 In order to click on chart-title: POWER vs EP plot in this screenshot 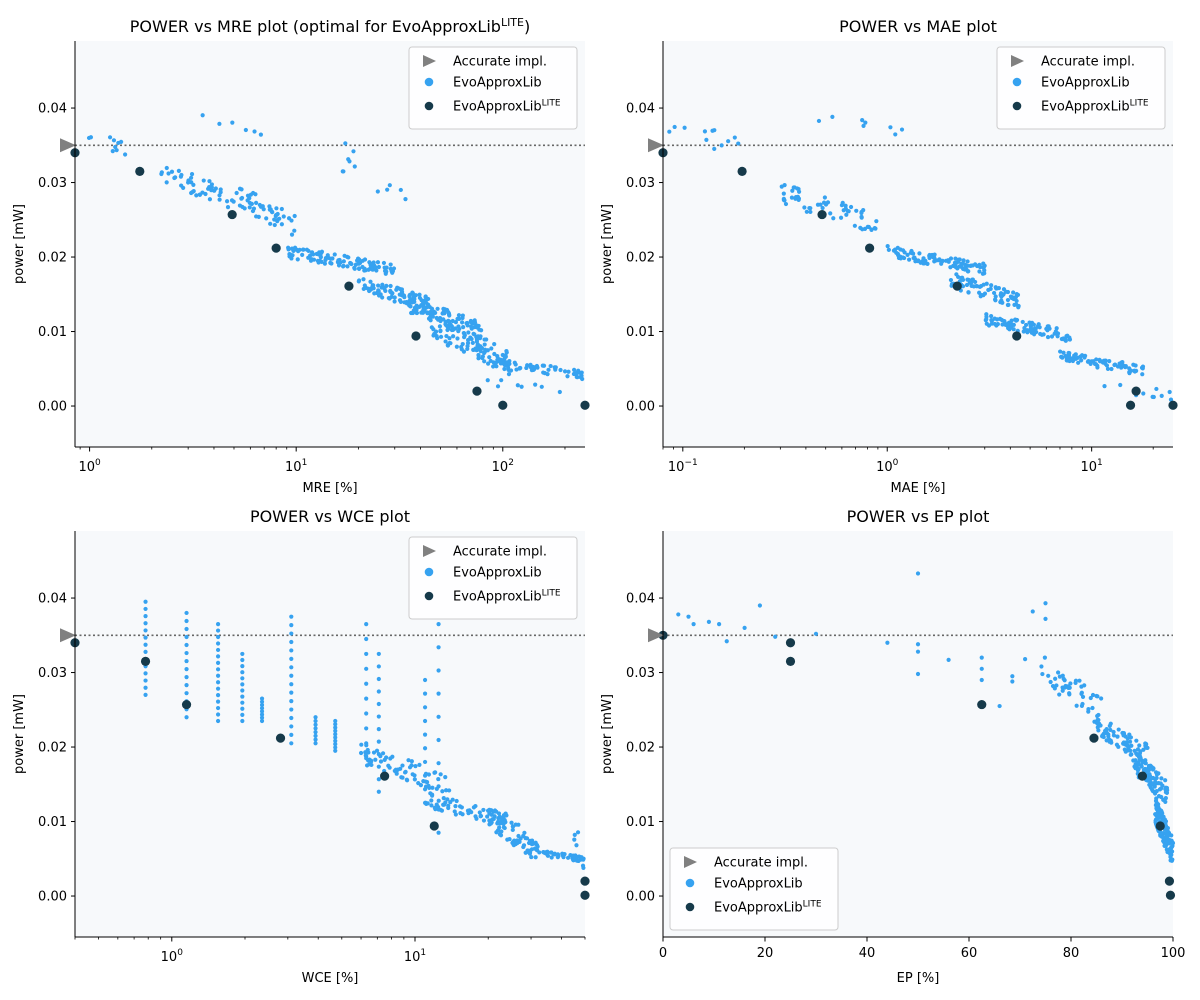, I will do `click(918, 516)`.